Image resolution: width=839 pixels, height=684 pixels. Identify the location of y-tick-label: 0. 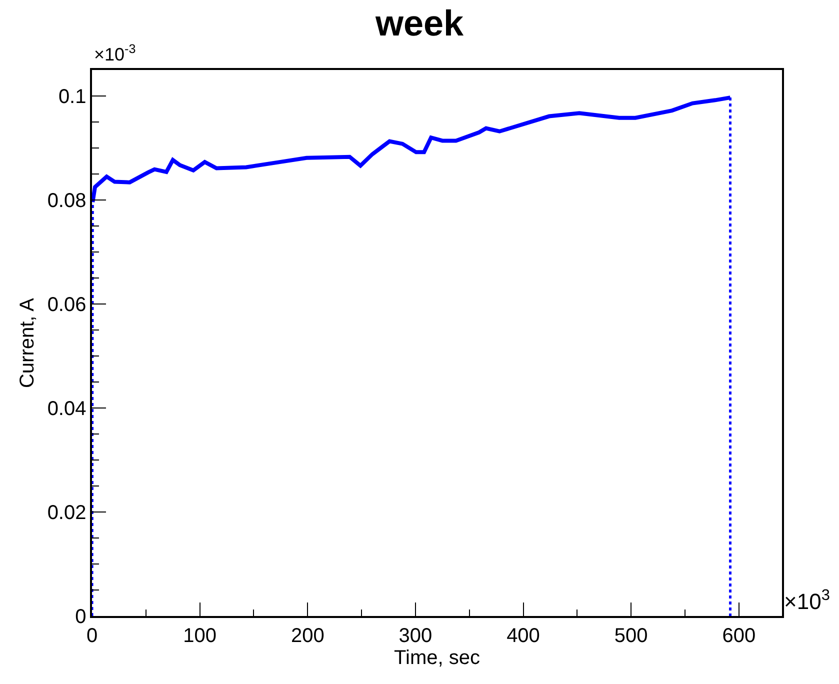
(80, 617).